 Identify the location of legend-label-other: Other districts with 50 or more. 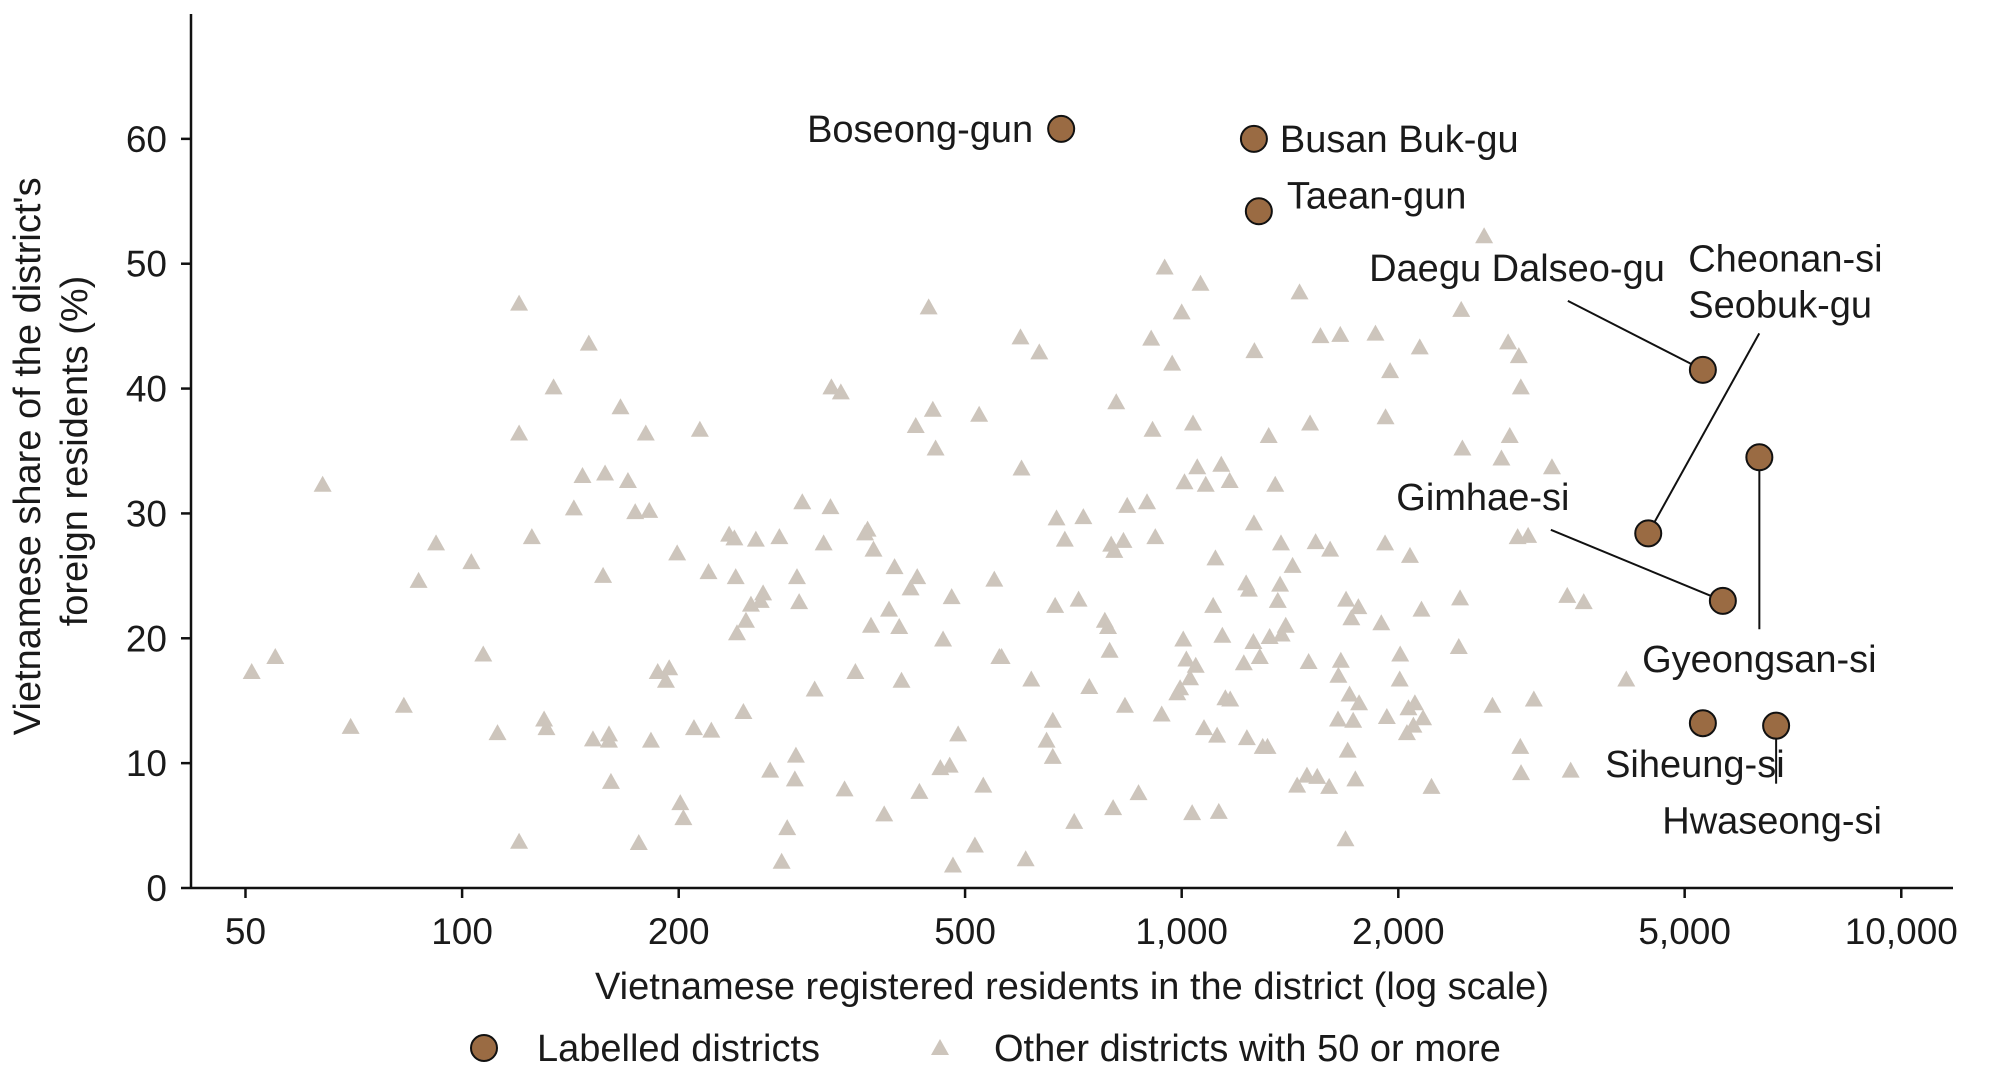
(1247, 1049).